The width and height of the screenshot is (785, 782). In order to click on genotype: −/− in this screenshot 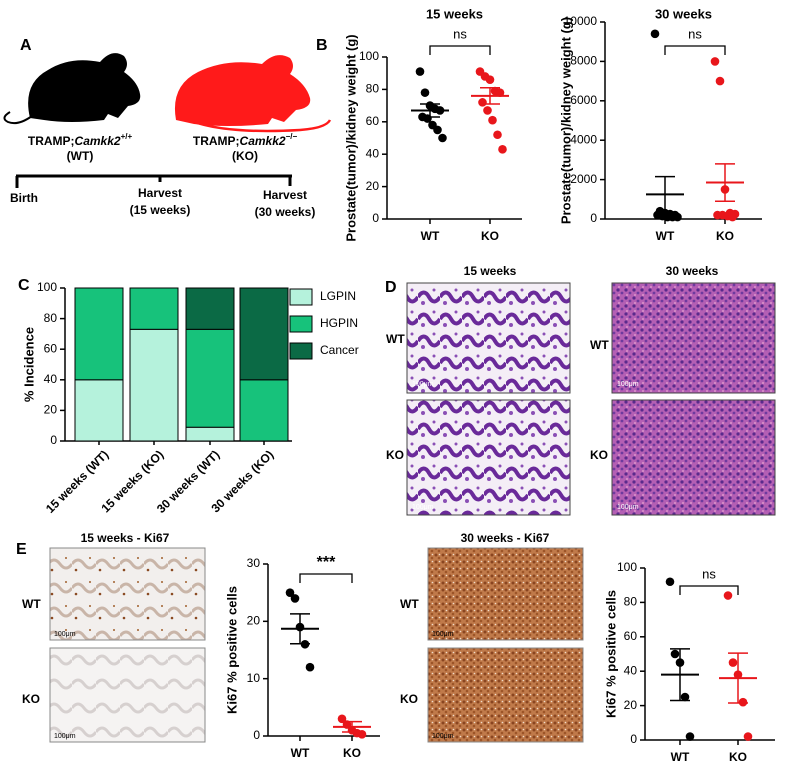, I will do `click(292, 136)`.